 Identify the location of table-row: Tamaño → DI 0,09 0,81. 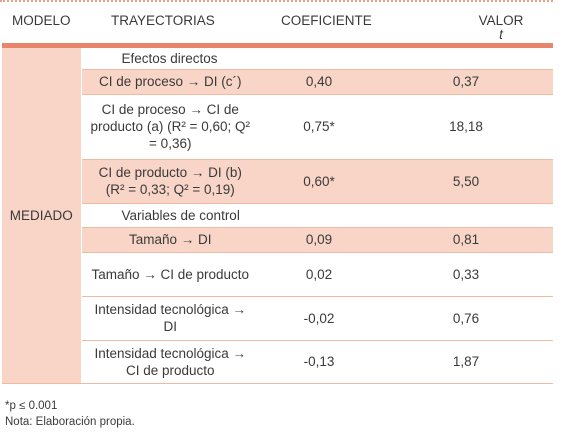
(277, 240).